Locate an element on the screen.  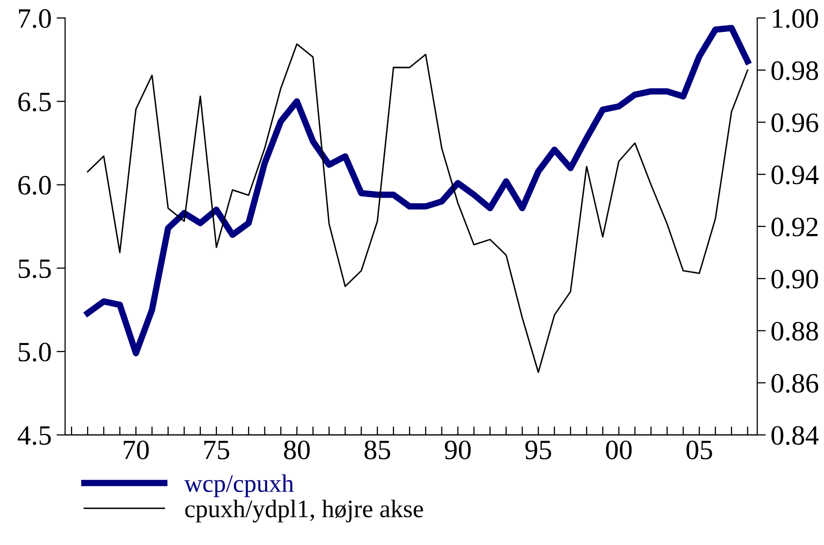
x-tick-label: 75 is located at coordinates (217, 450).